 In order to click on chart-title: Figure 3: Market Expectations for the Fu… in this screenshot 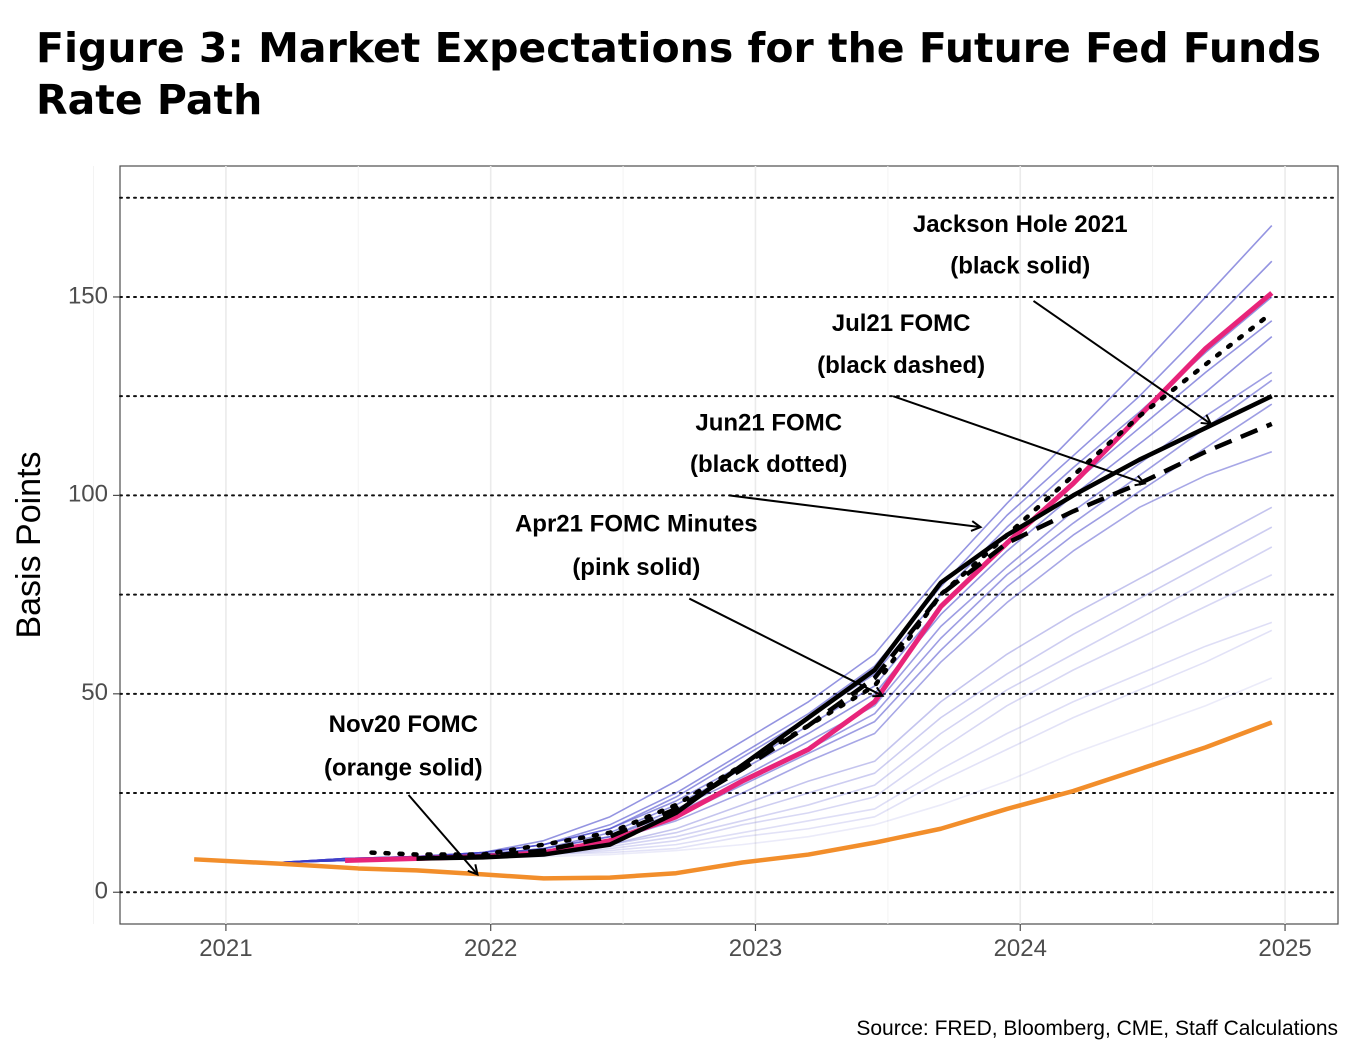, I will do `click(678, 74)`.